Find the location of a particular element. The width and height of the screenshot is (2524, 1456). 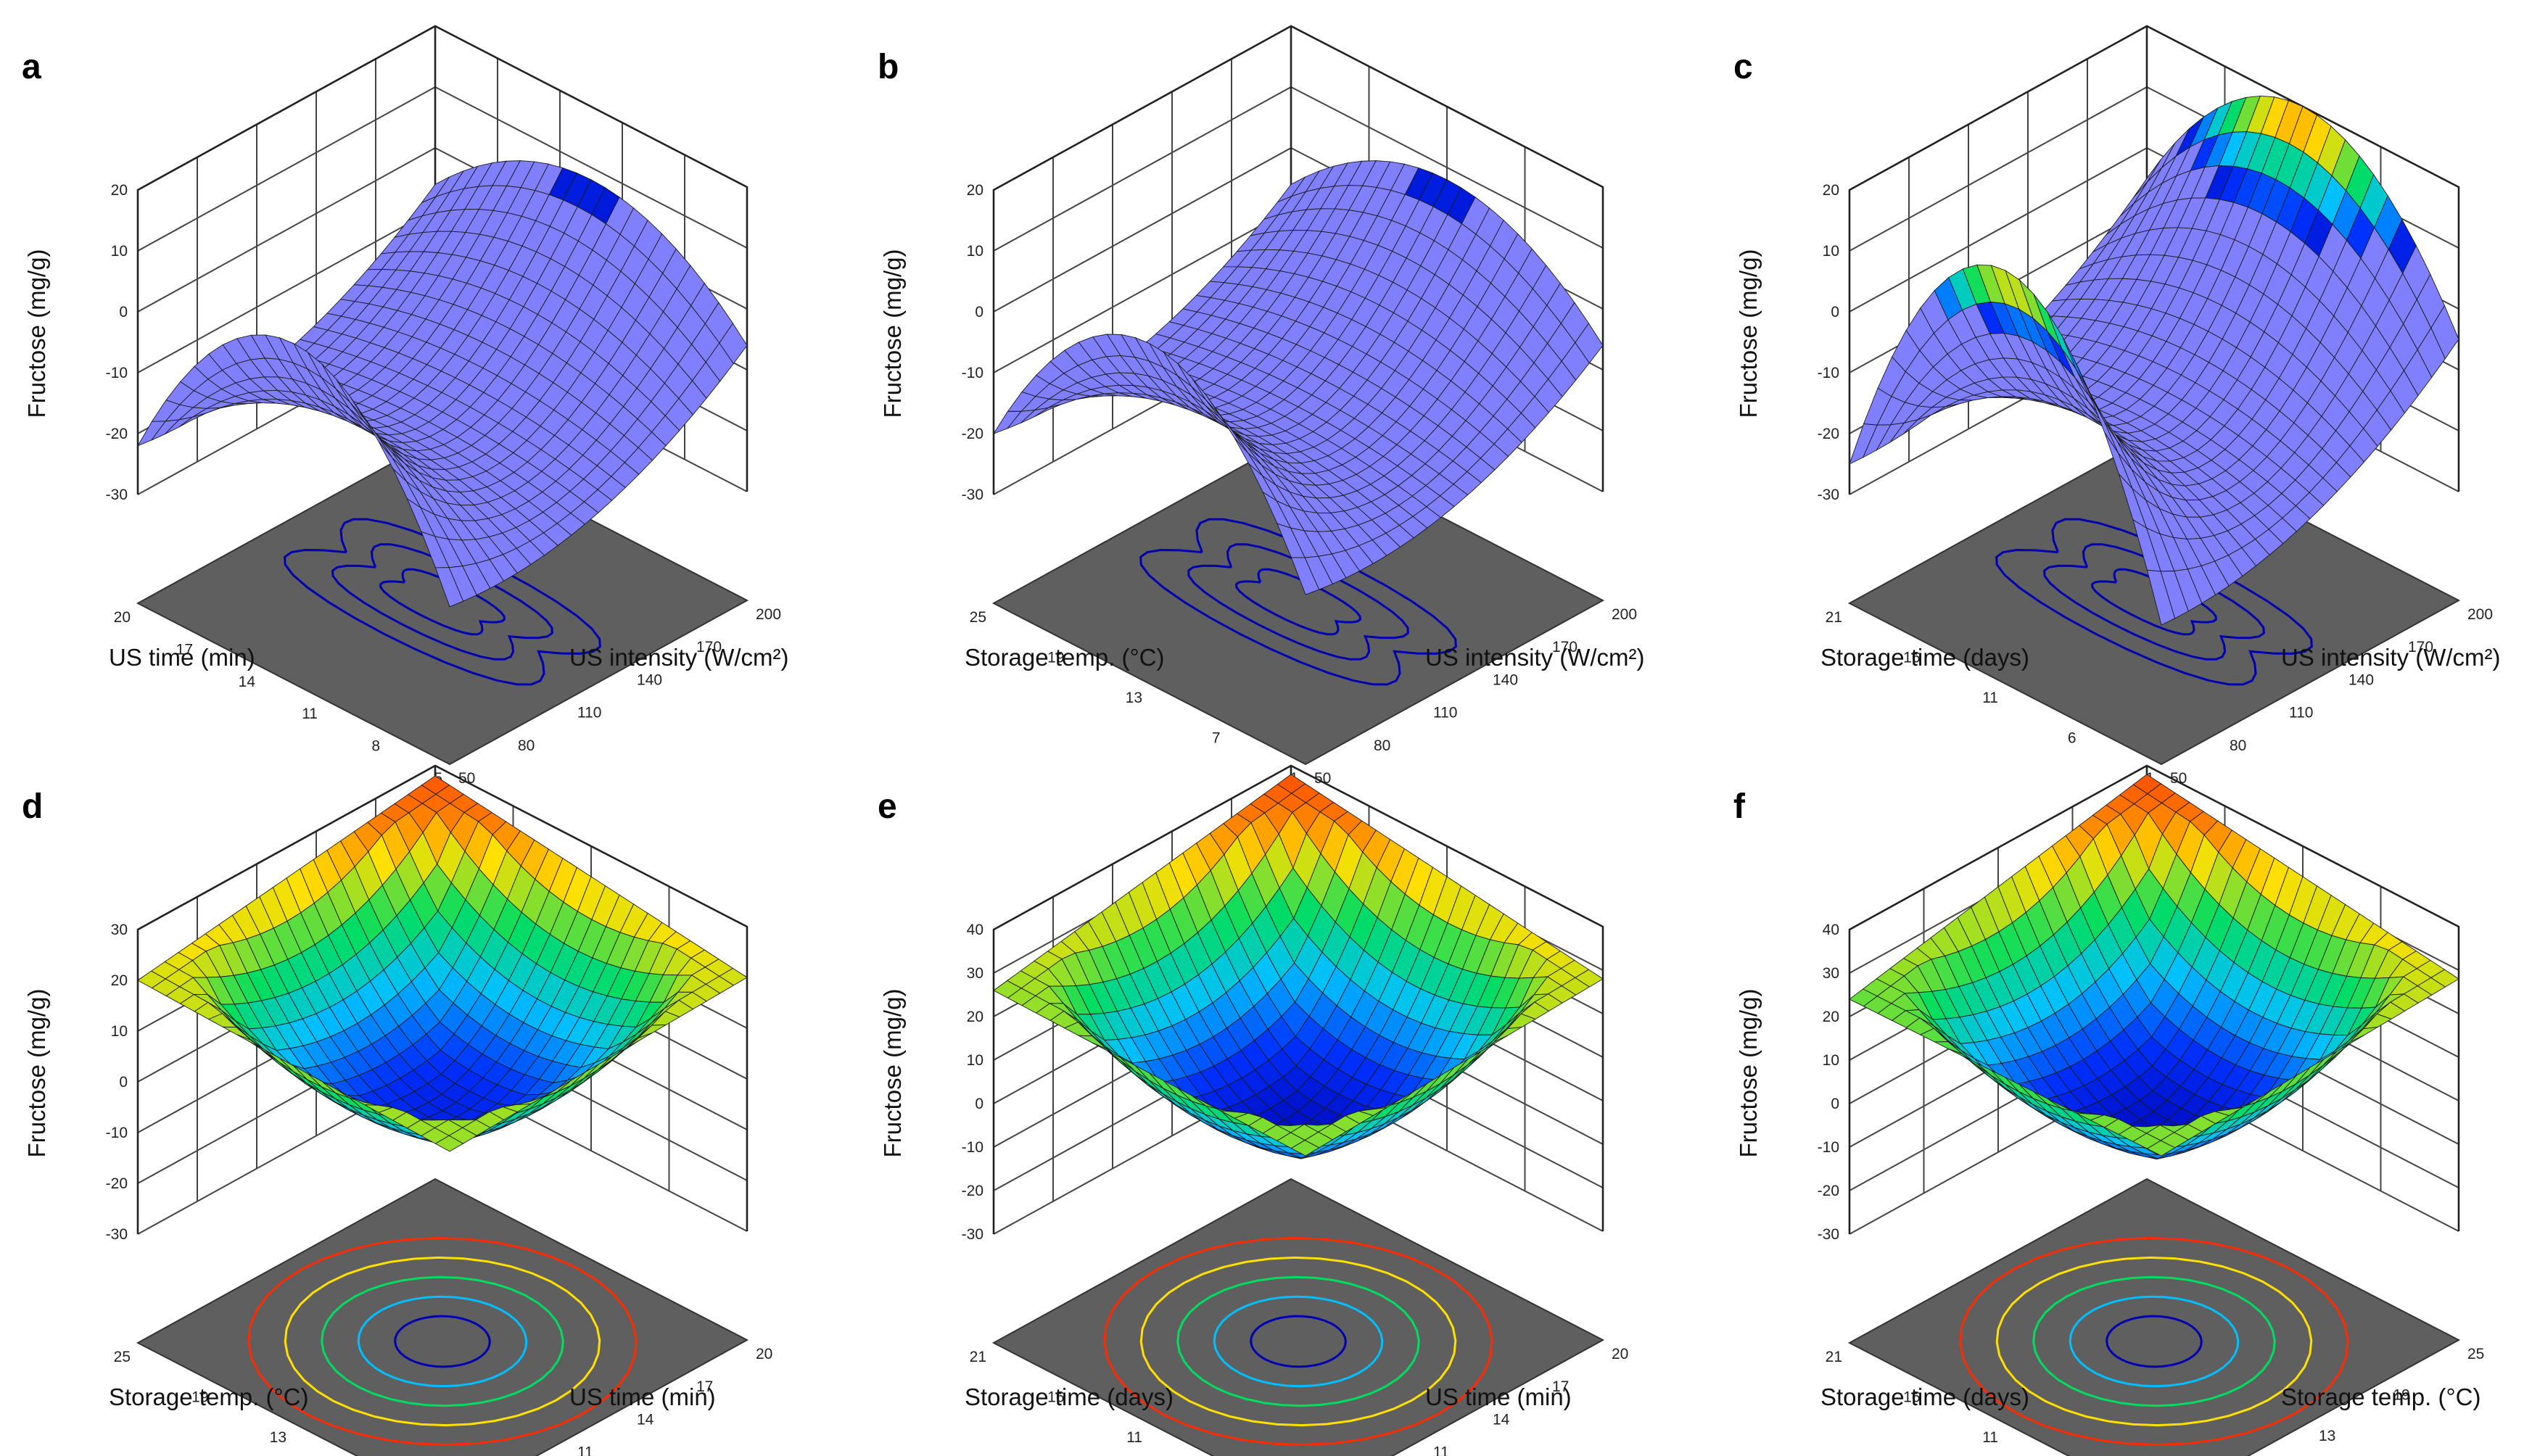

surface-cell is located at coordinates (449, 587).